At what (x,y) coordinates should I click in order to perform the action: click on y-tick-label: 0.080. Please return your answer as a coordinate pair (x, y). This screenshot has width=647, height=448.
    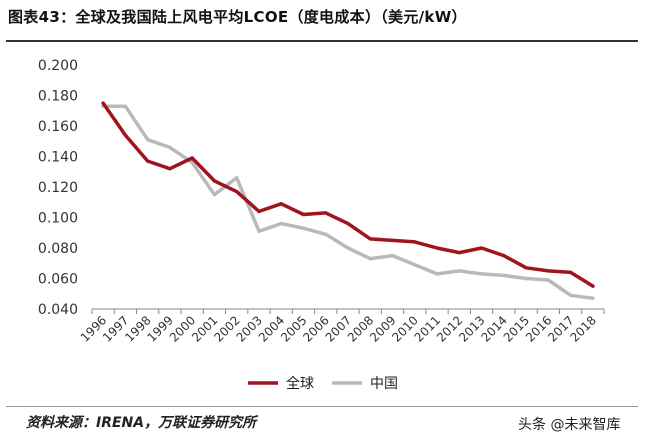
    Looking at the image, I should click on (58, 249).